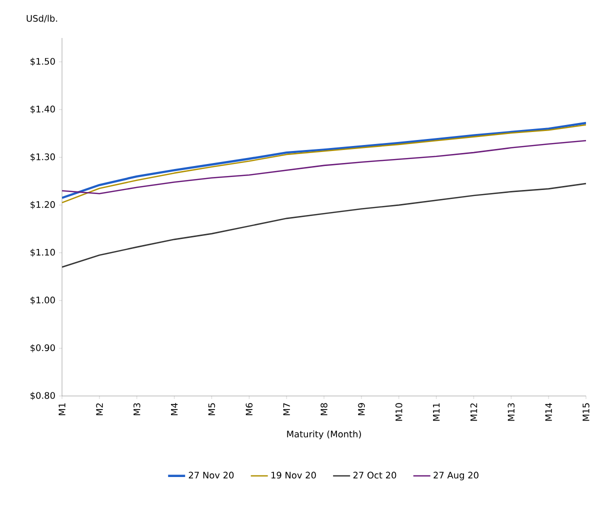 Image resolution: width=596 pixels, height=513 pixels. What do you see at coordinates (548, 412) in the screenshot?
I see `x-tick-label: M14` at bounding box center [548, 412].